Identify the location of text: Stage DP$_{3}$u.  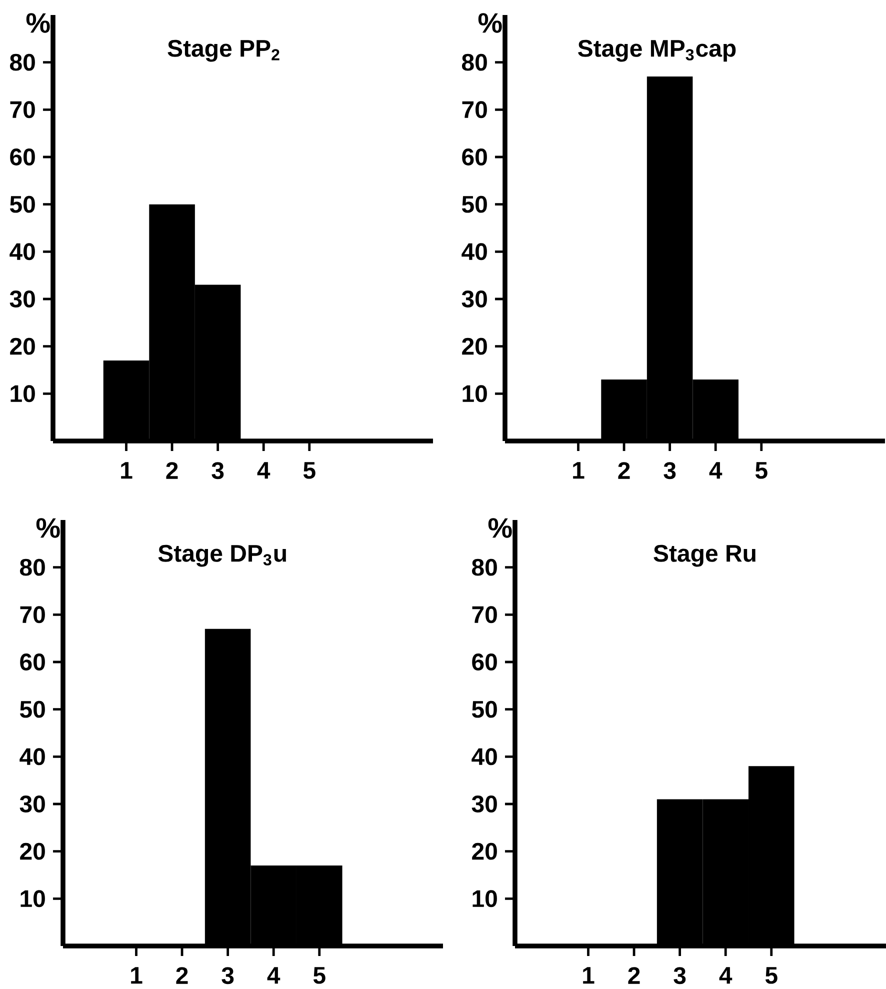
(222, 555).